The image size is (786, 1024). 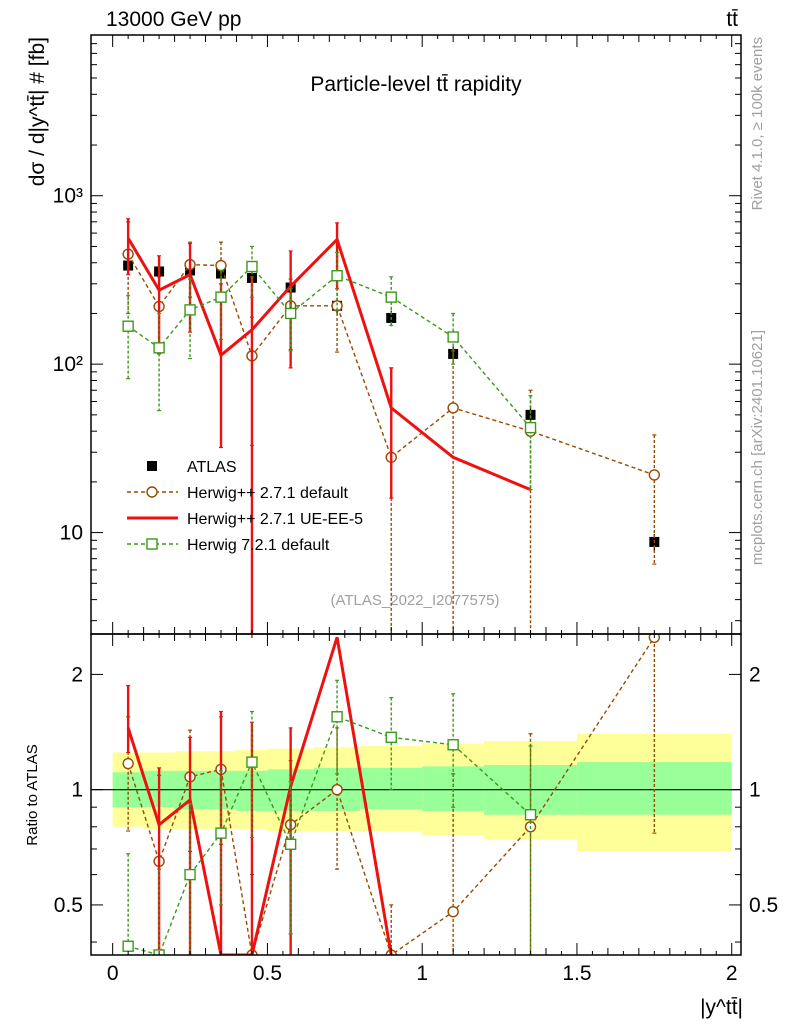 I want to click on analysis-id-label: (ATLAS_2022_I2077575), so click(x=414, y=600).